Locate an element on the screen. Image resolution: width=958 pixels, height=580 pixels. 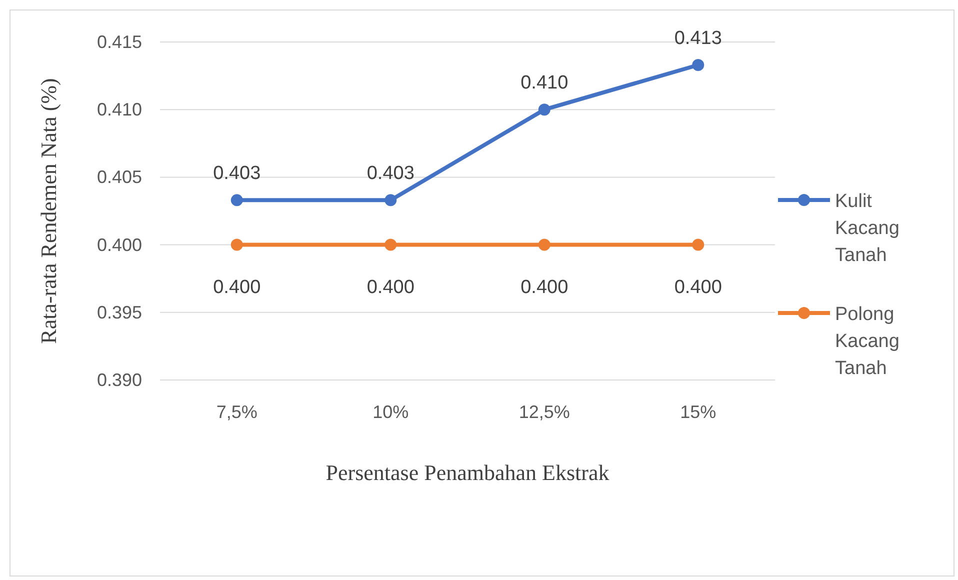
x-tick-label: 12,5% is located at coordinates (544, 412).